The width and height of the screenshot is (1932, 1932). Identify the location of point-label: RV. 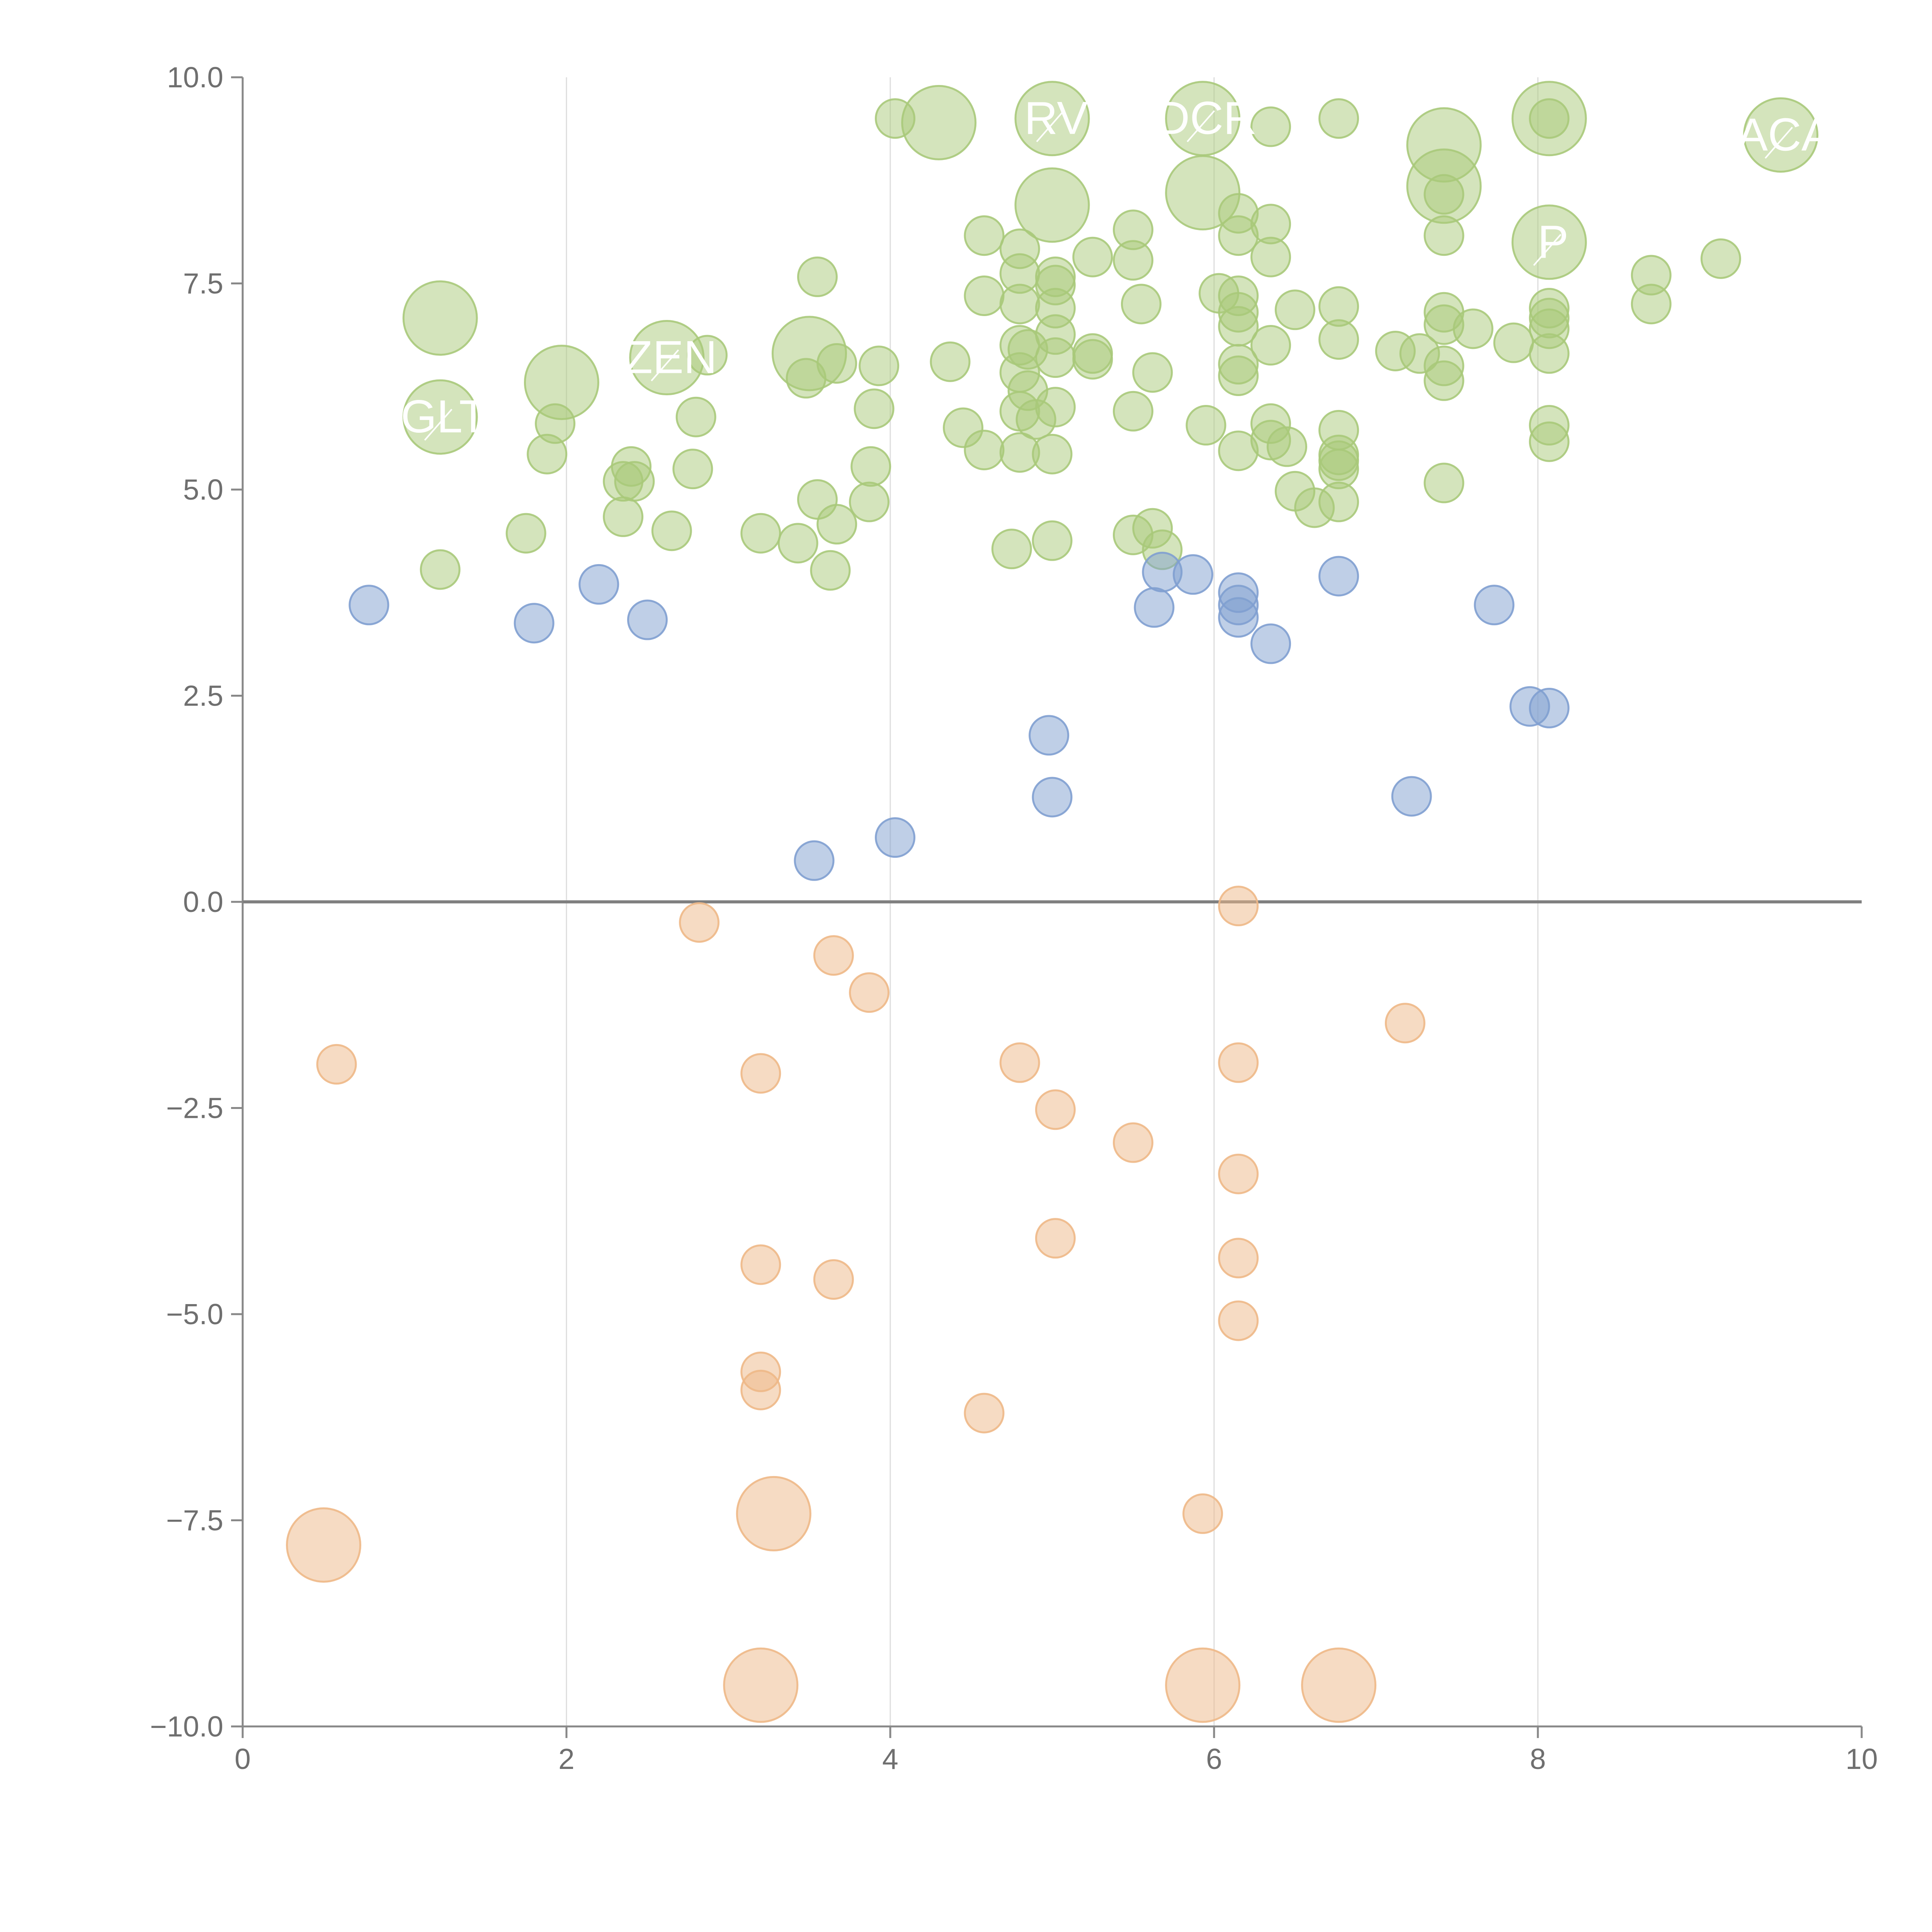
(1056, 118).